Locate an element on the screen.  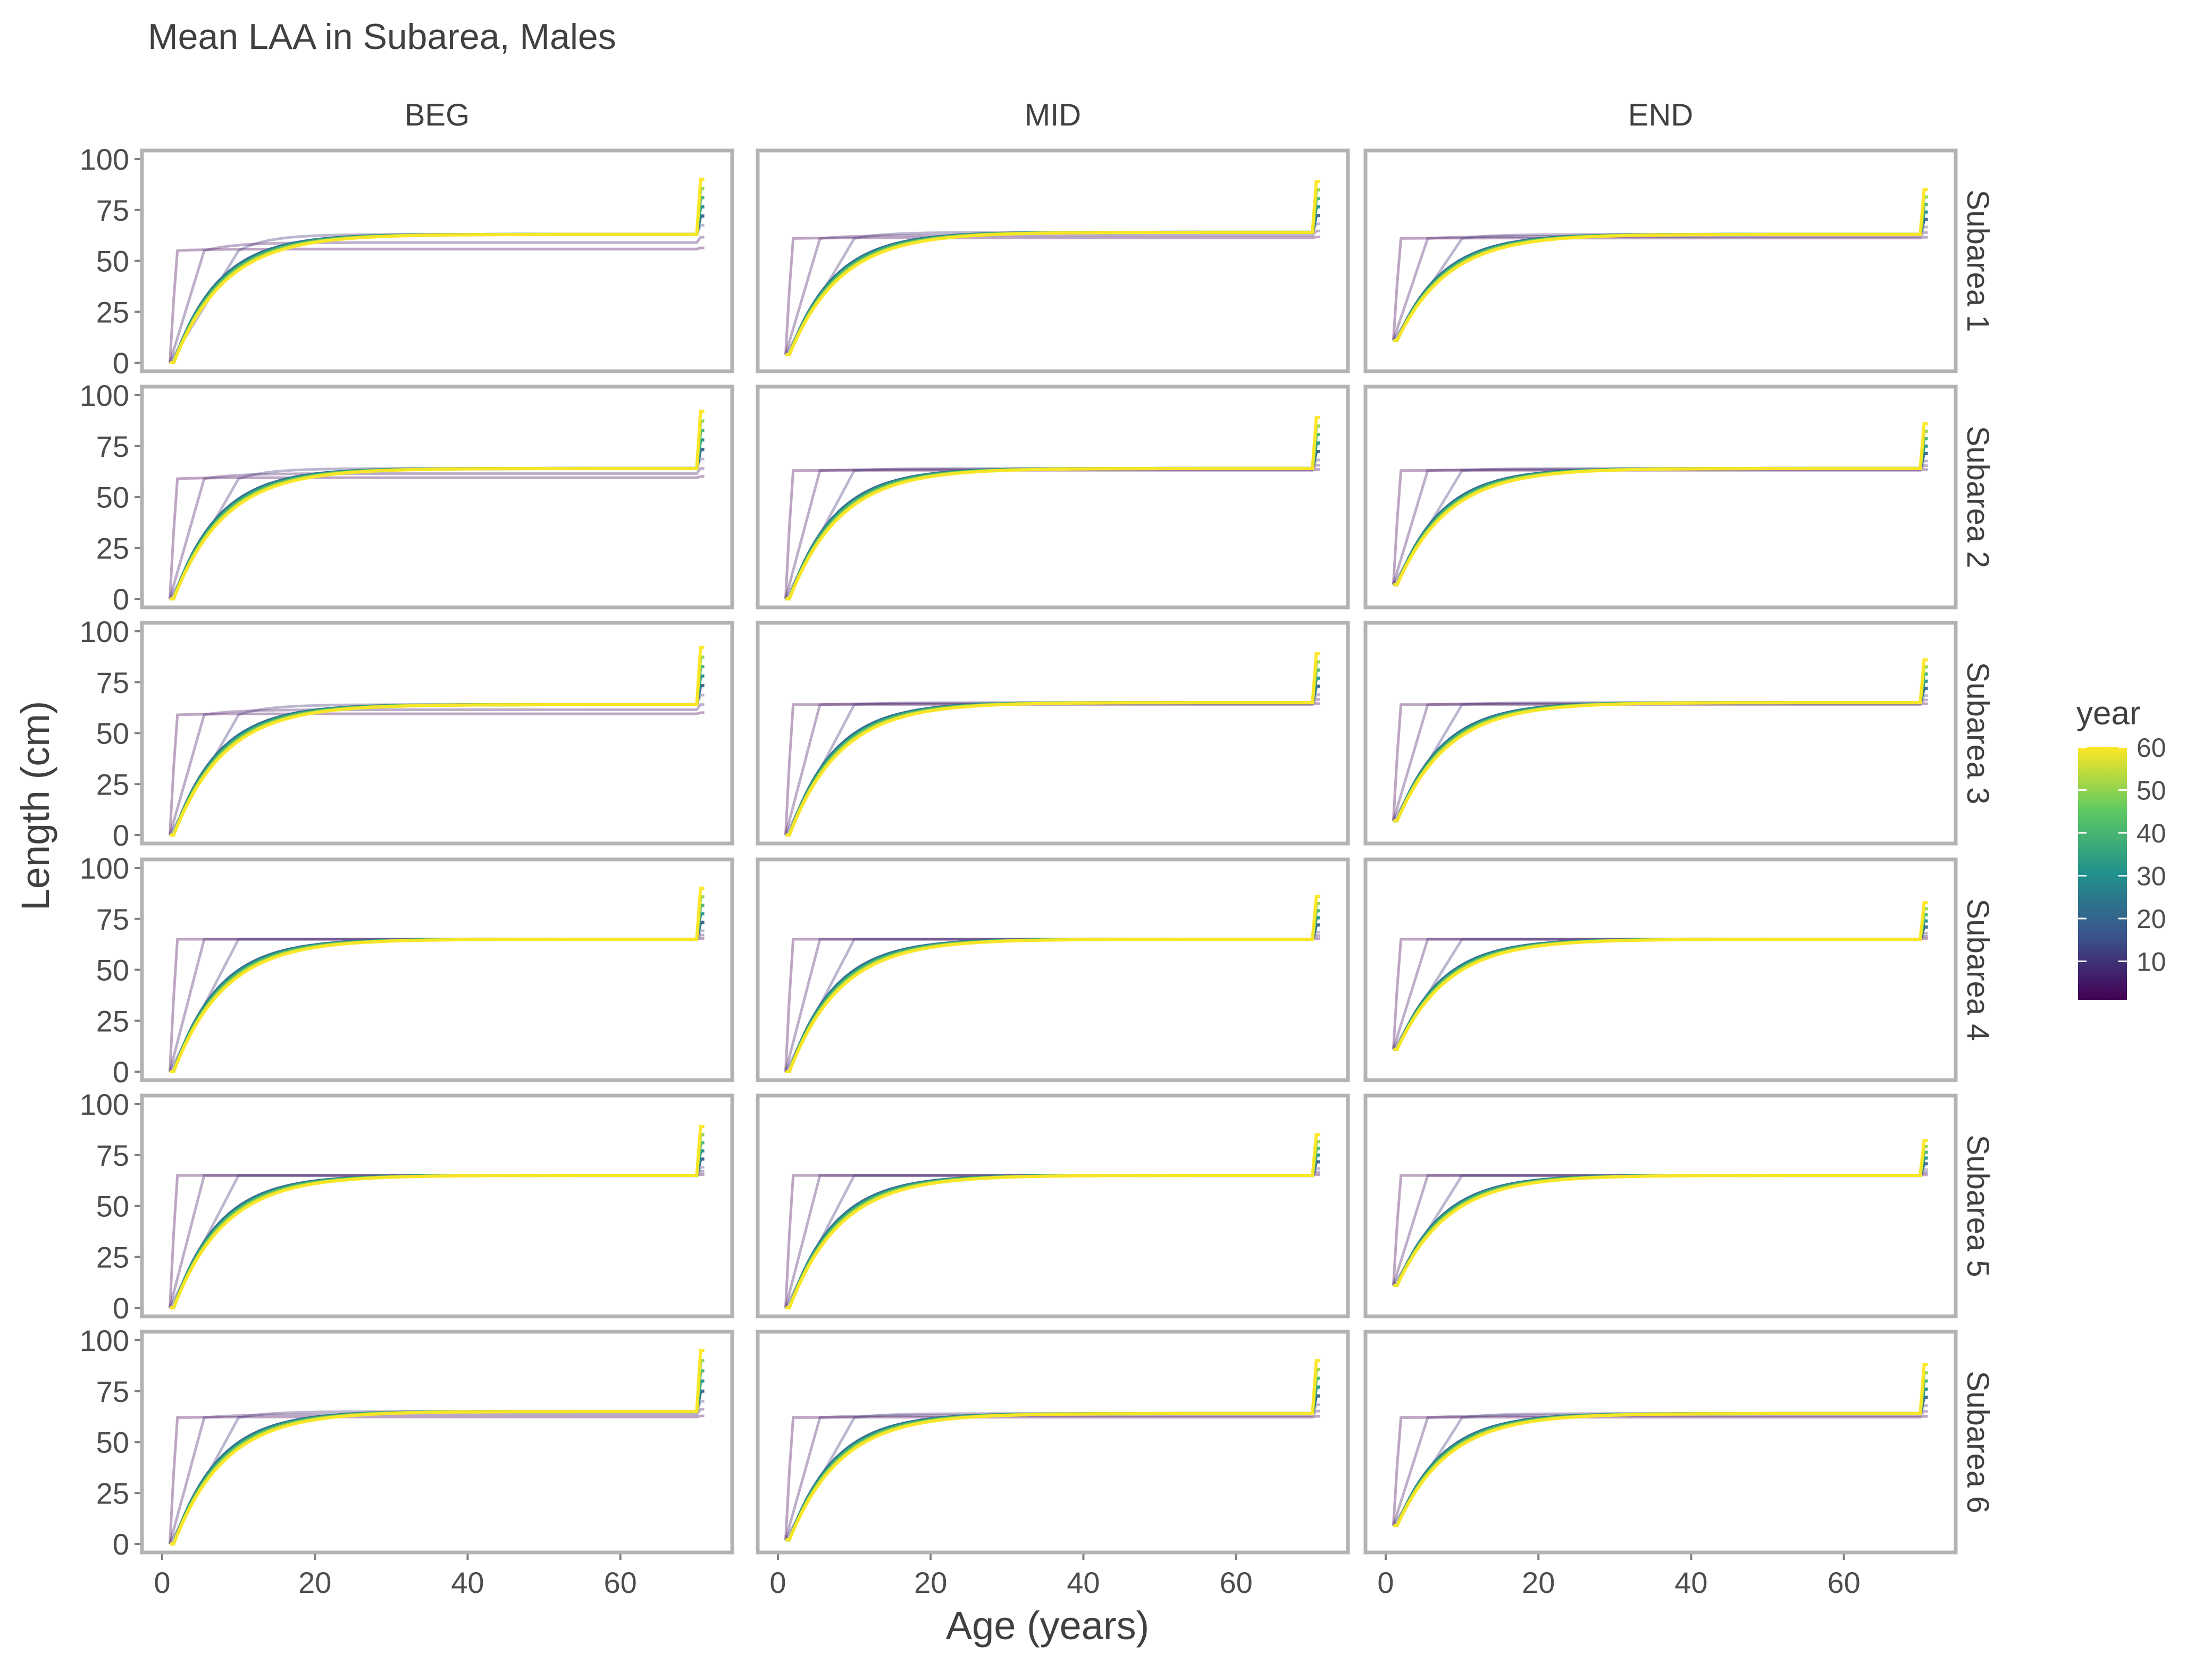
panel-5-mid is located at coordinates (1053, 1205).